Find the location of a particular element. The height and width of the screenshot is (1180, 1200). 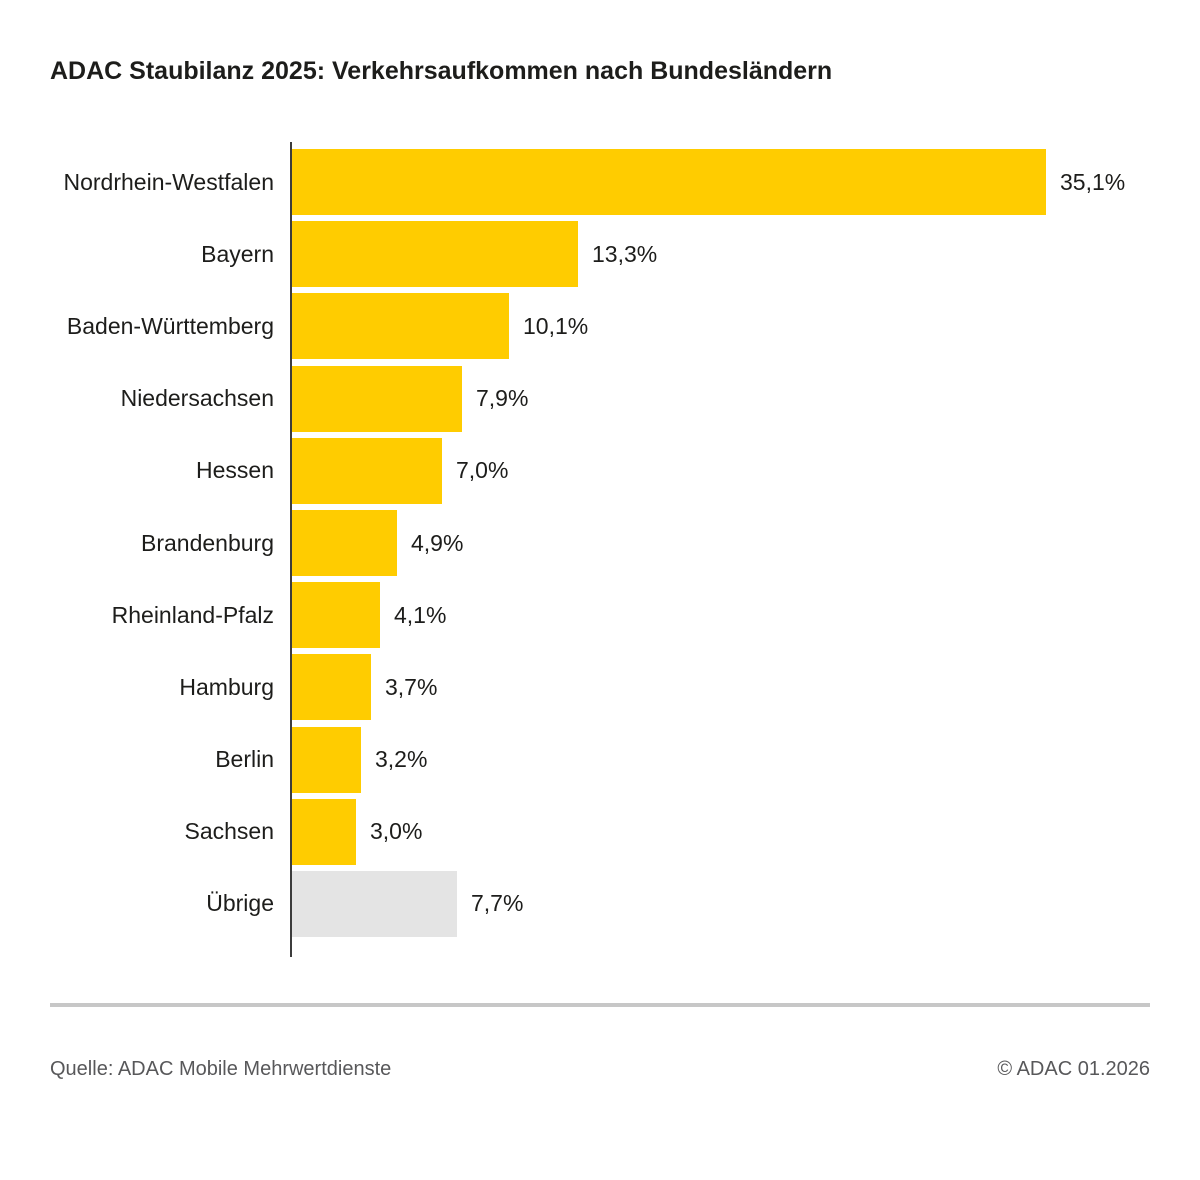

value-label: 3,7% is located at coordinates (411, 686).